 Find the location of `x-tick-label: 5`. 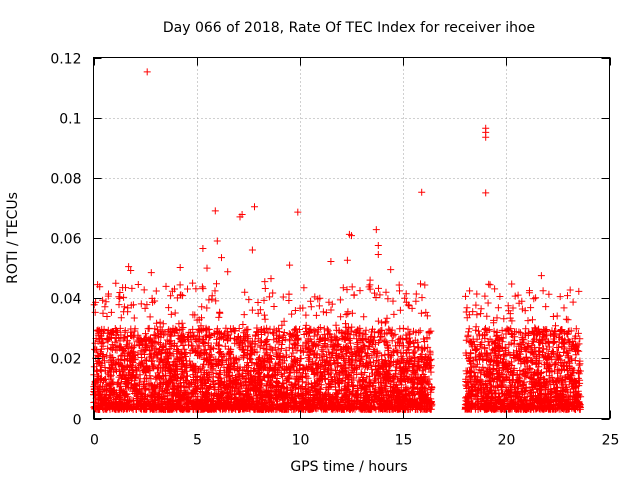

x-tick-label: 5 is located at coordinates (197, 441).